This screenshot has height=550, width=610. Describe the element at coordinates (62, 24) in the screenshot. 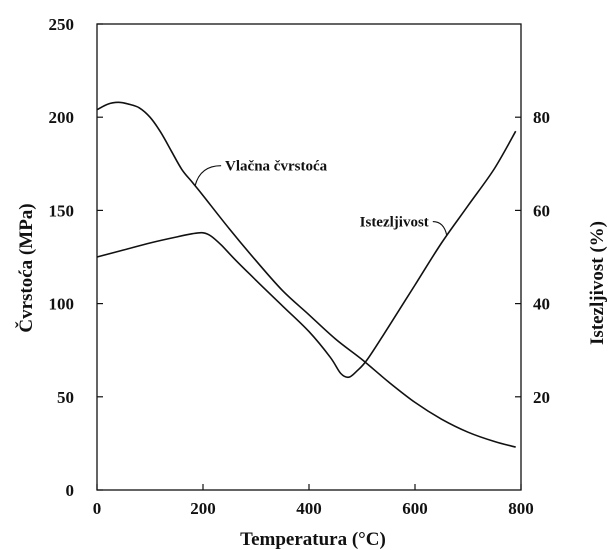

I see `y-left-tick-label: 250` at that location.